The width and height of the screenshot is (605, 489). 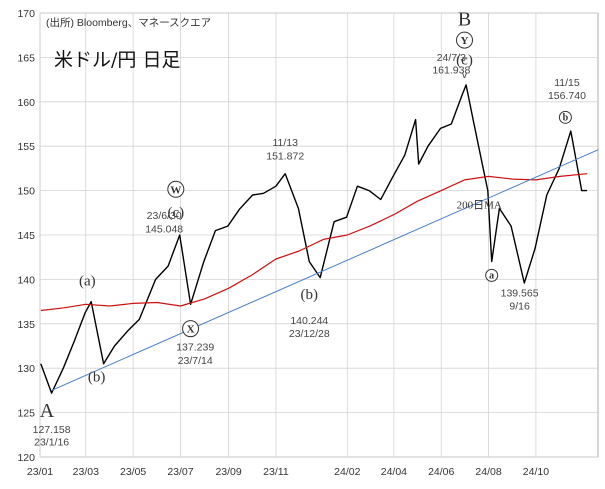 What do you see at coordinates (86, 472) in the screenshot?
I see `x-tick-label: 23/03` at bounding box center [86, 472].